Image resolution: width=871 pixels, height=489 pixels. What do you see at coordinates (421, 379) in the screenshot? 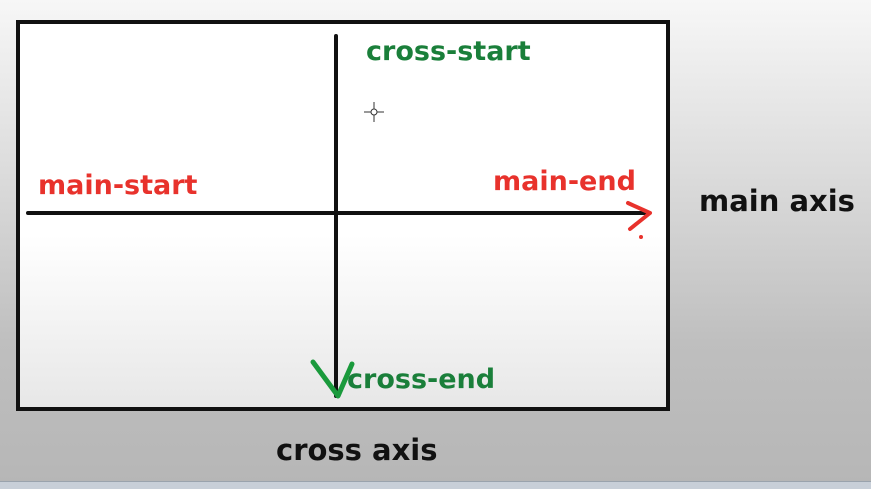
I see `cross-end-label: cross-end` at bounding box center [421, 379].